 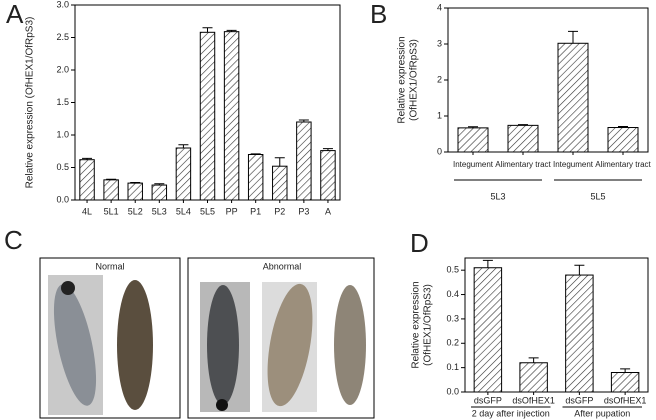 What do you see at coordinates (62, 102) in the screenshot?
I see `y-tick-label: 1.5` at bounding box center [62, 102].